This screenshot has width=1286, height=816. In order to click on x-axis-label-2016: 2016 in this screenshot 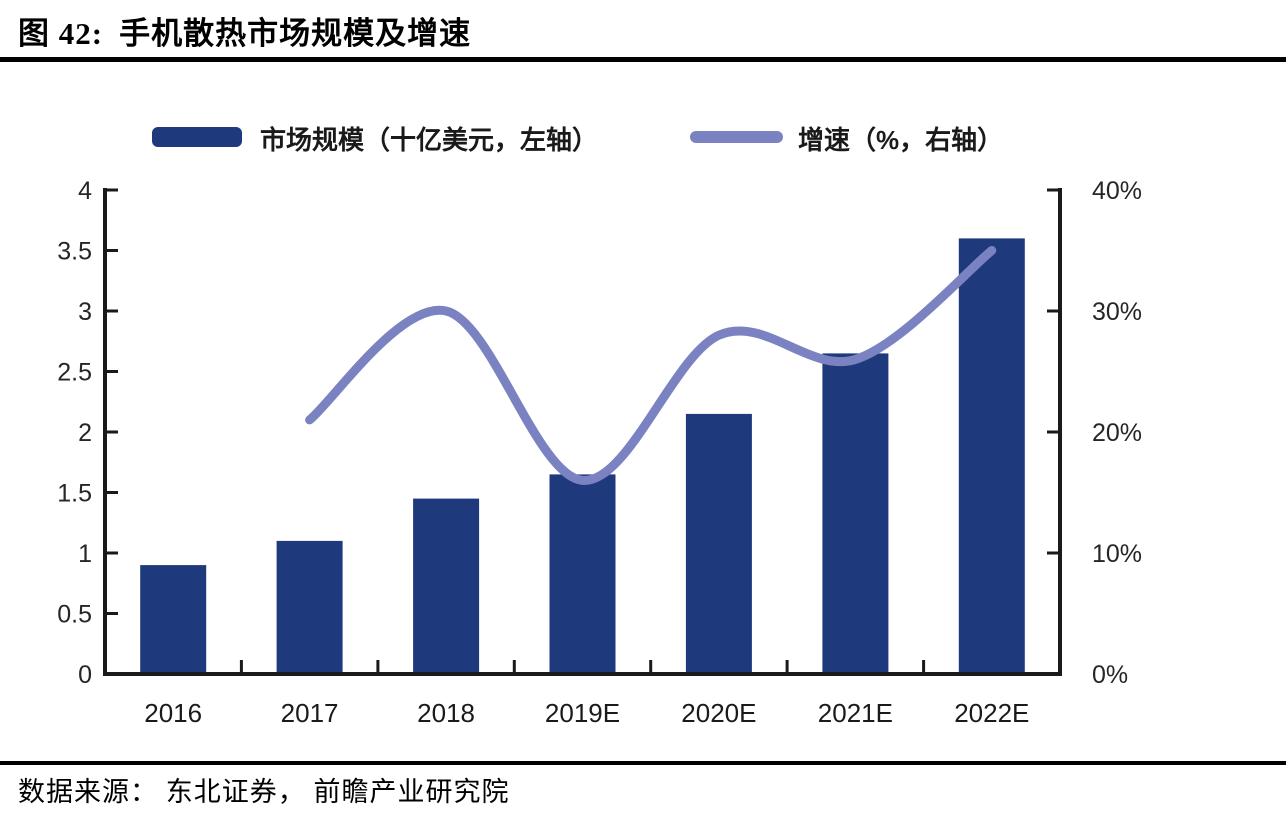, I will do `click(173, 713)`.